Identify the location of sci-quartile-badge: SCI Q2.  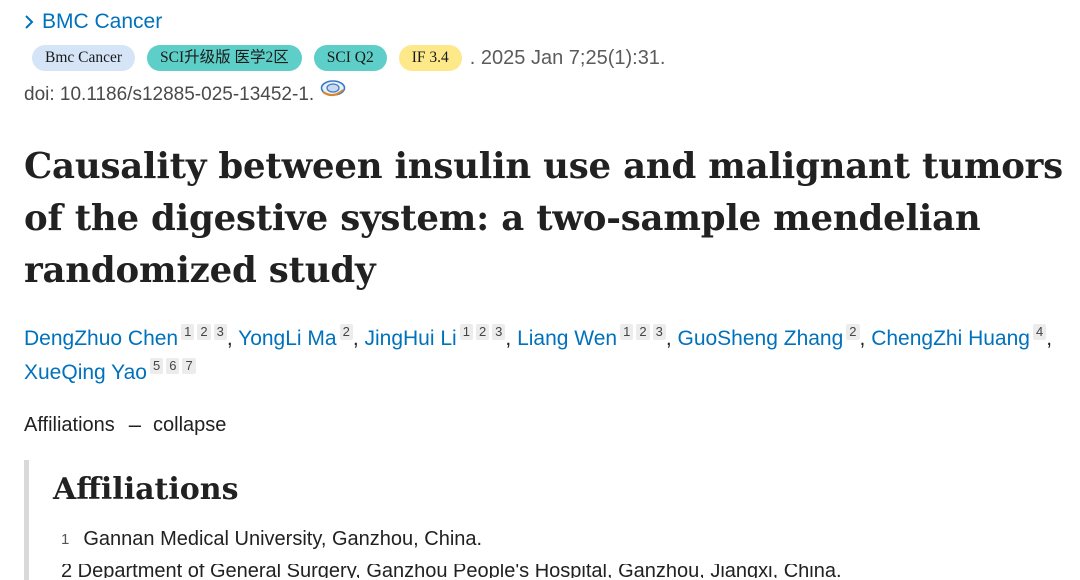
(350, 58).